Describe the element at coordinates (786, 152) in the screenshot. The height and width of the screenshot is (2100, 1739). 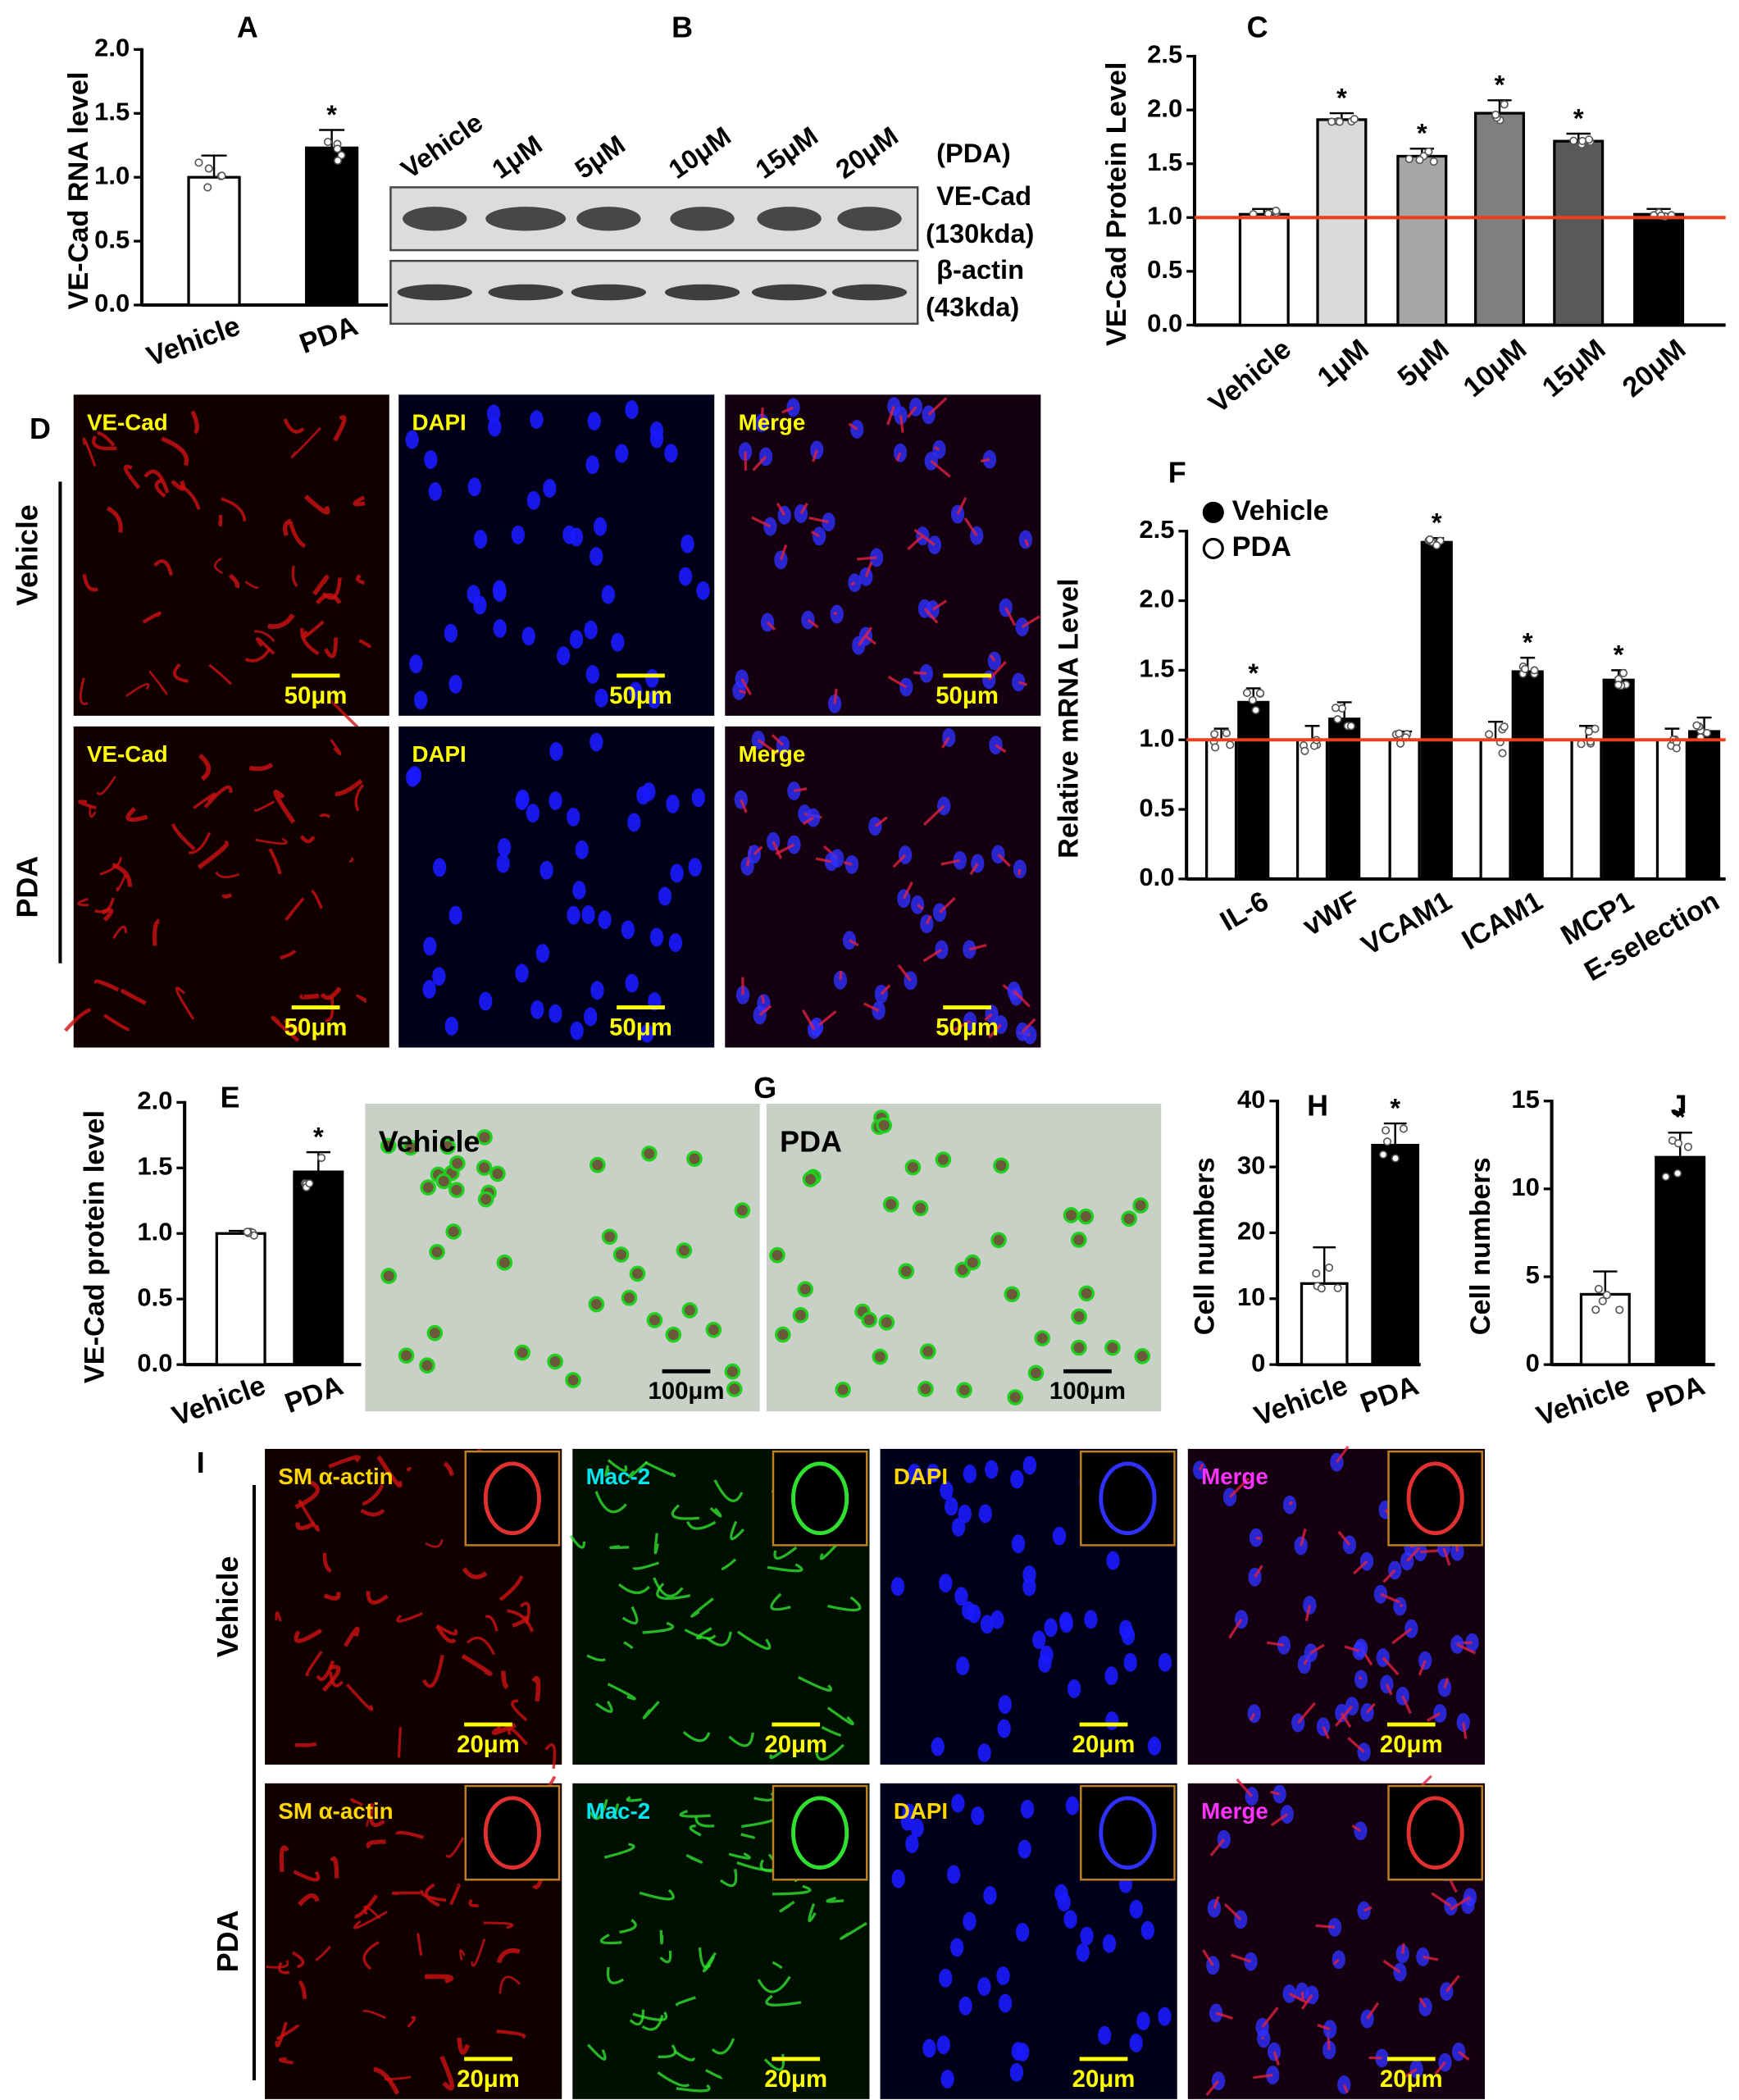
I see `lane-label: 15μM` at that location.